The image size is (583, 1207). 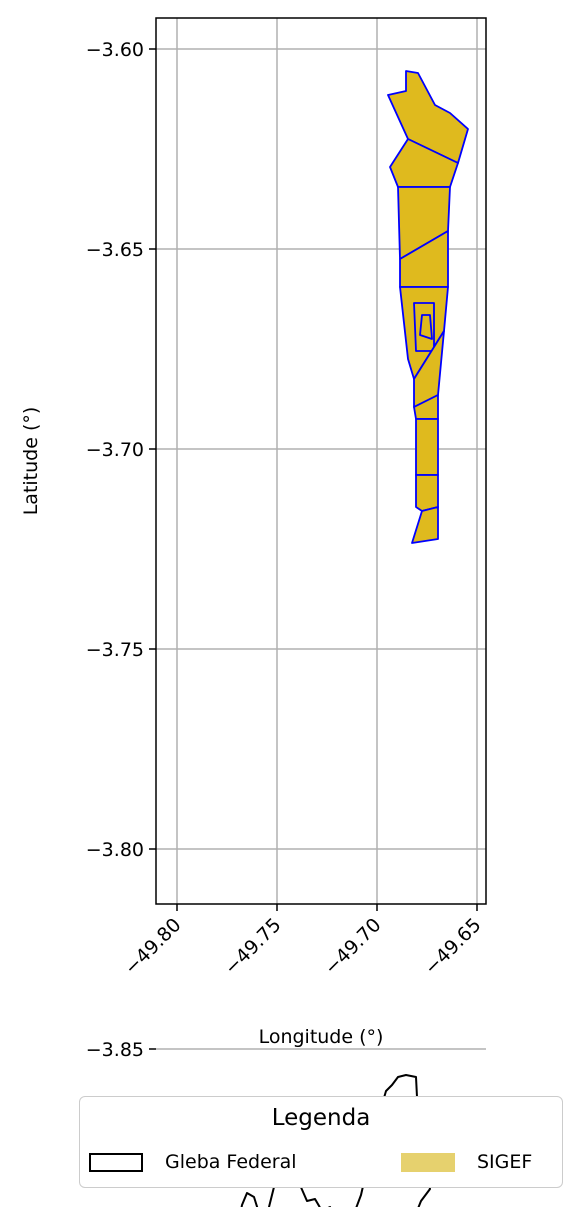 What do you see at coordinates (321, 1118) in the screenshot?
I see `legend-title: Legenda` at bounding box center [321, 1118].